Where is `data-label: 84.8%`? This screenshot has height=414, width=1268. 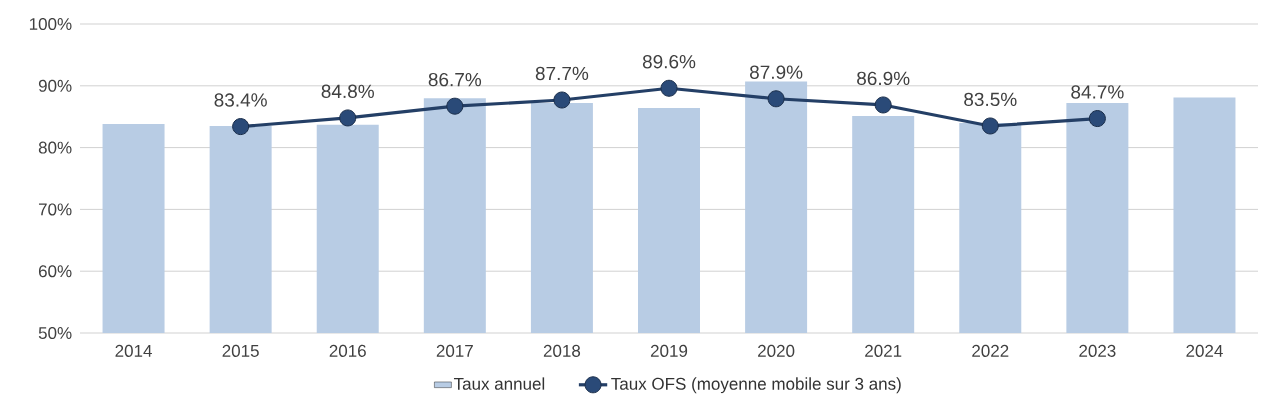
data-label: 84.8% is located at coordinates (347, 91).